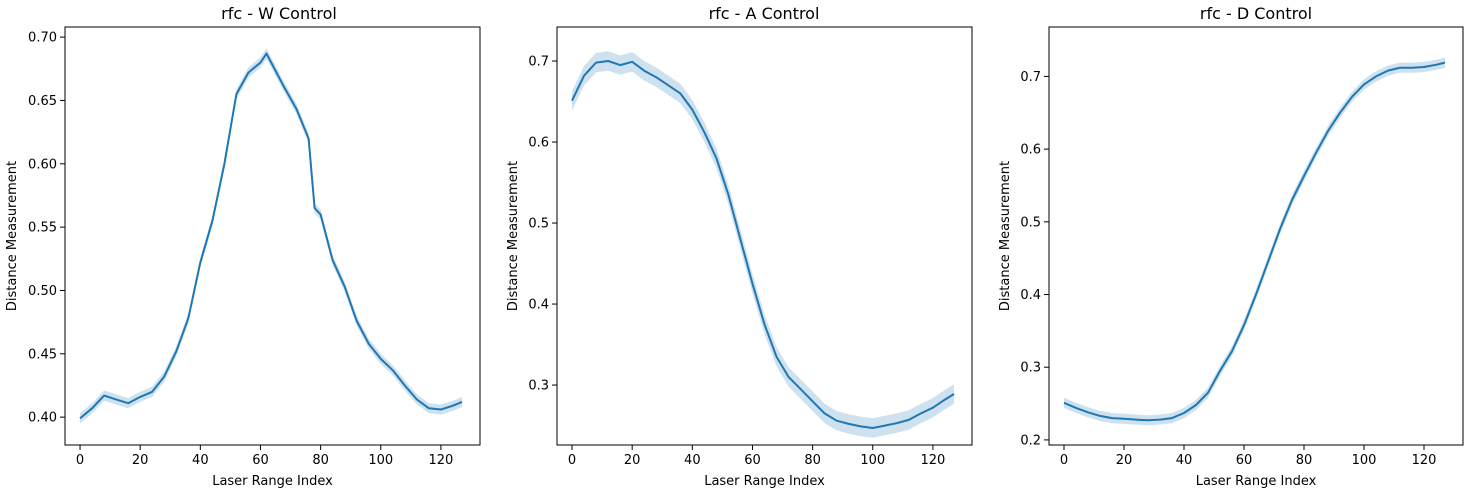  I want to click on y-tick-label: 0.55, so click(42, 228).